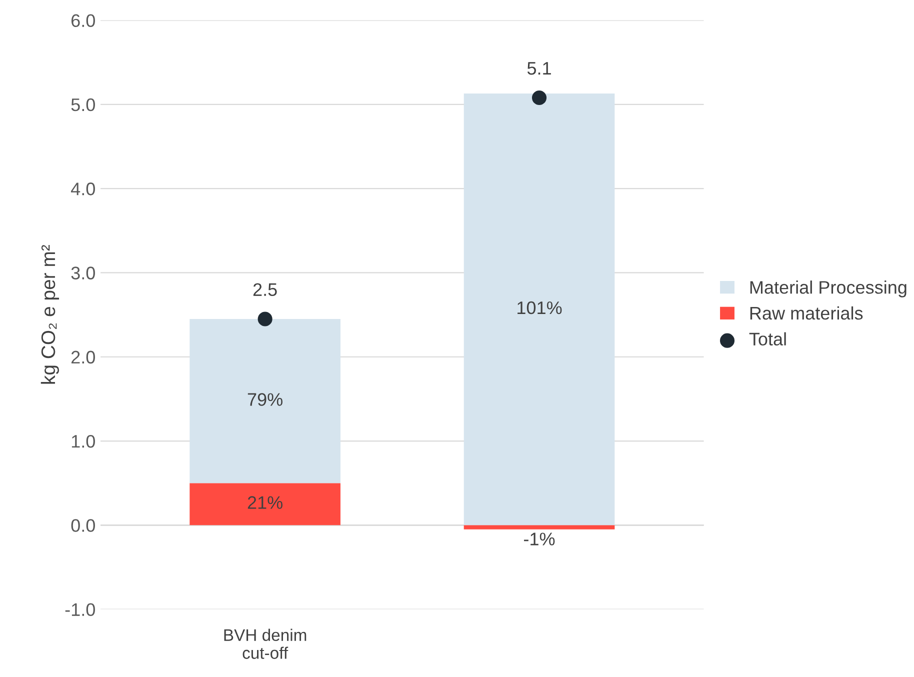 The height and width of the screenshot is (677, 914). Describe the element at coordinates (50, 314) in the screenshot. I see `y-axis-title: kg CO₂ e per m²` at that location.